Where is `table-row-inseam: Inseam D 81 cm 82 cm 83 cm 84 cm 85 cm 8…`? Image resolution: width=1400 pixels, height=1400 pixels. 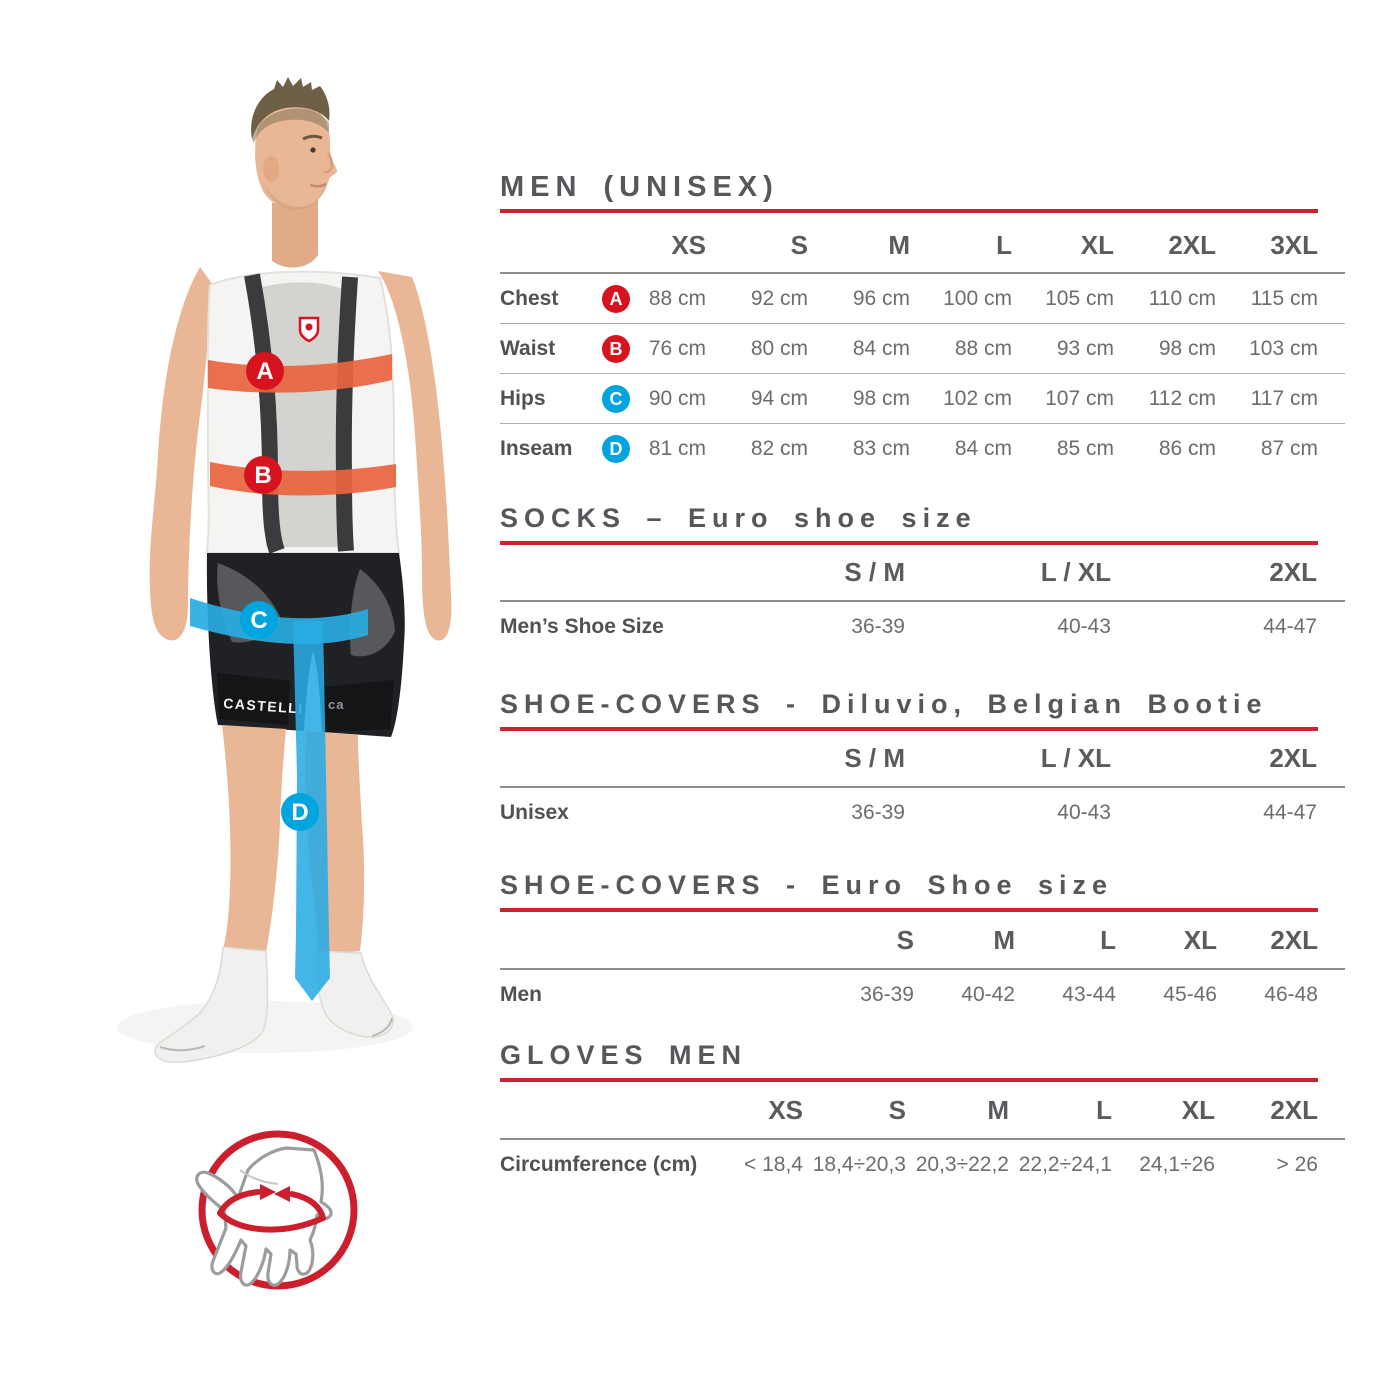
table-row-inseam: Inseam D 81 cm 82 cm 83 cm 84 cm 85 cm 8… is located at coordinates (922, 448).